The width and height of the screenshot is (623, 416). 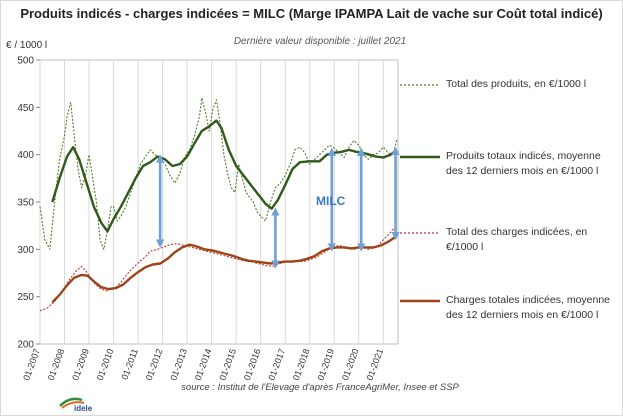 I want to click on y-tick-label: 250, so click(x=25, y=297).